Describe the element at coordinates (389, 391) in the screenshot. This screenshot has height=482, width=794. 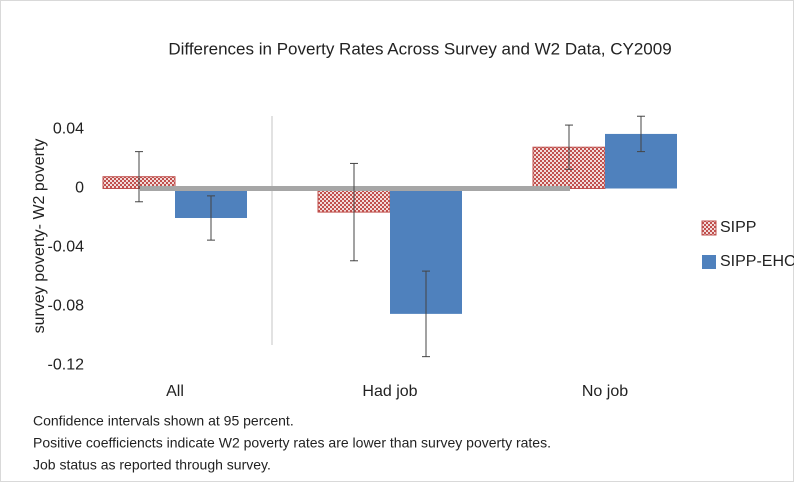
I see `x-tick-label: Had job` at that location.